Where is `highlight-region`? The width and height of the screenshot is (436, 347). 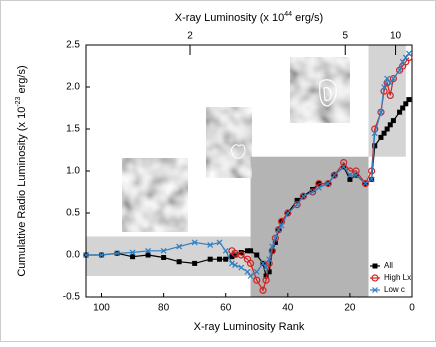 highlight-region is located at coordinates (168, 256).